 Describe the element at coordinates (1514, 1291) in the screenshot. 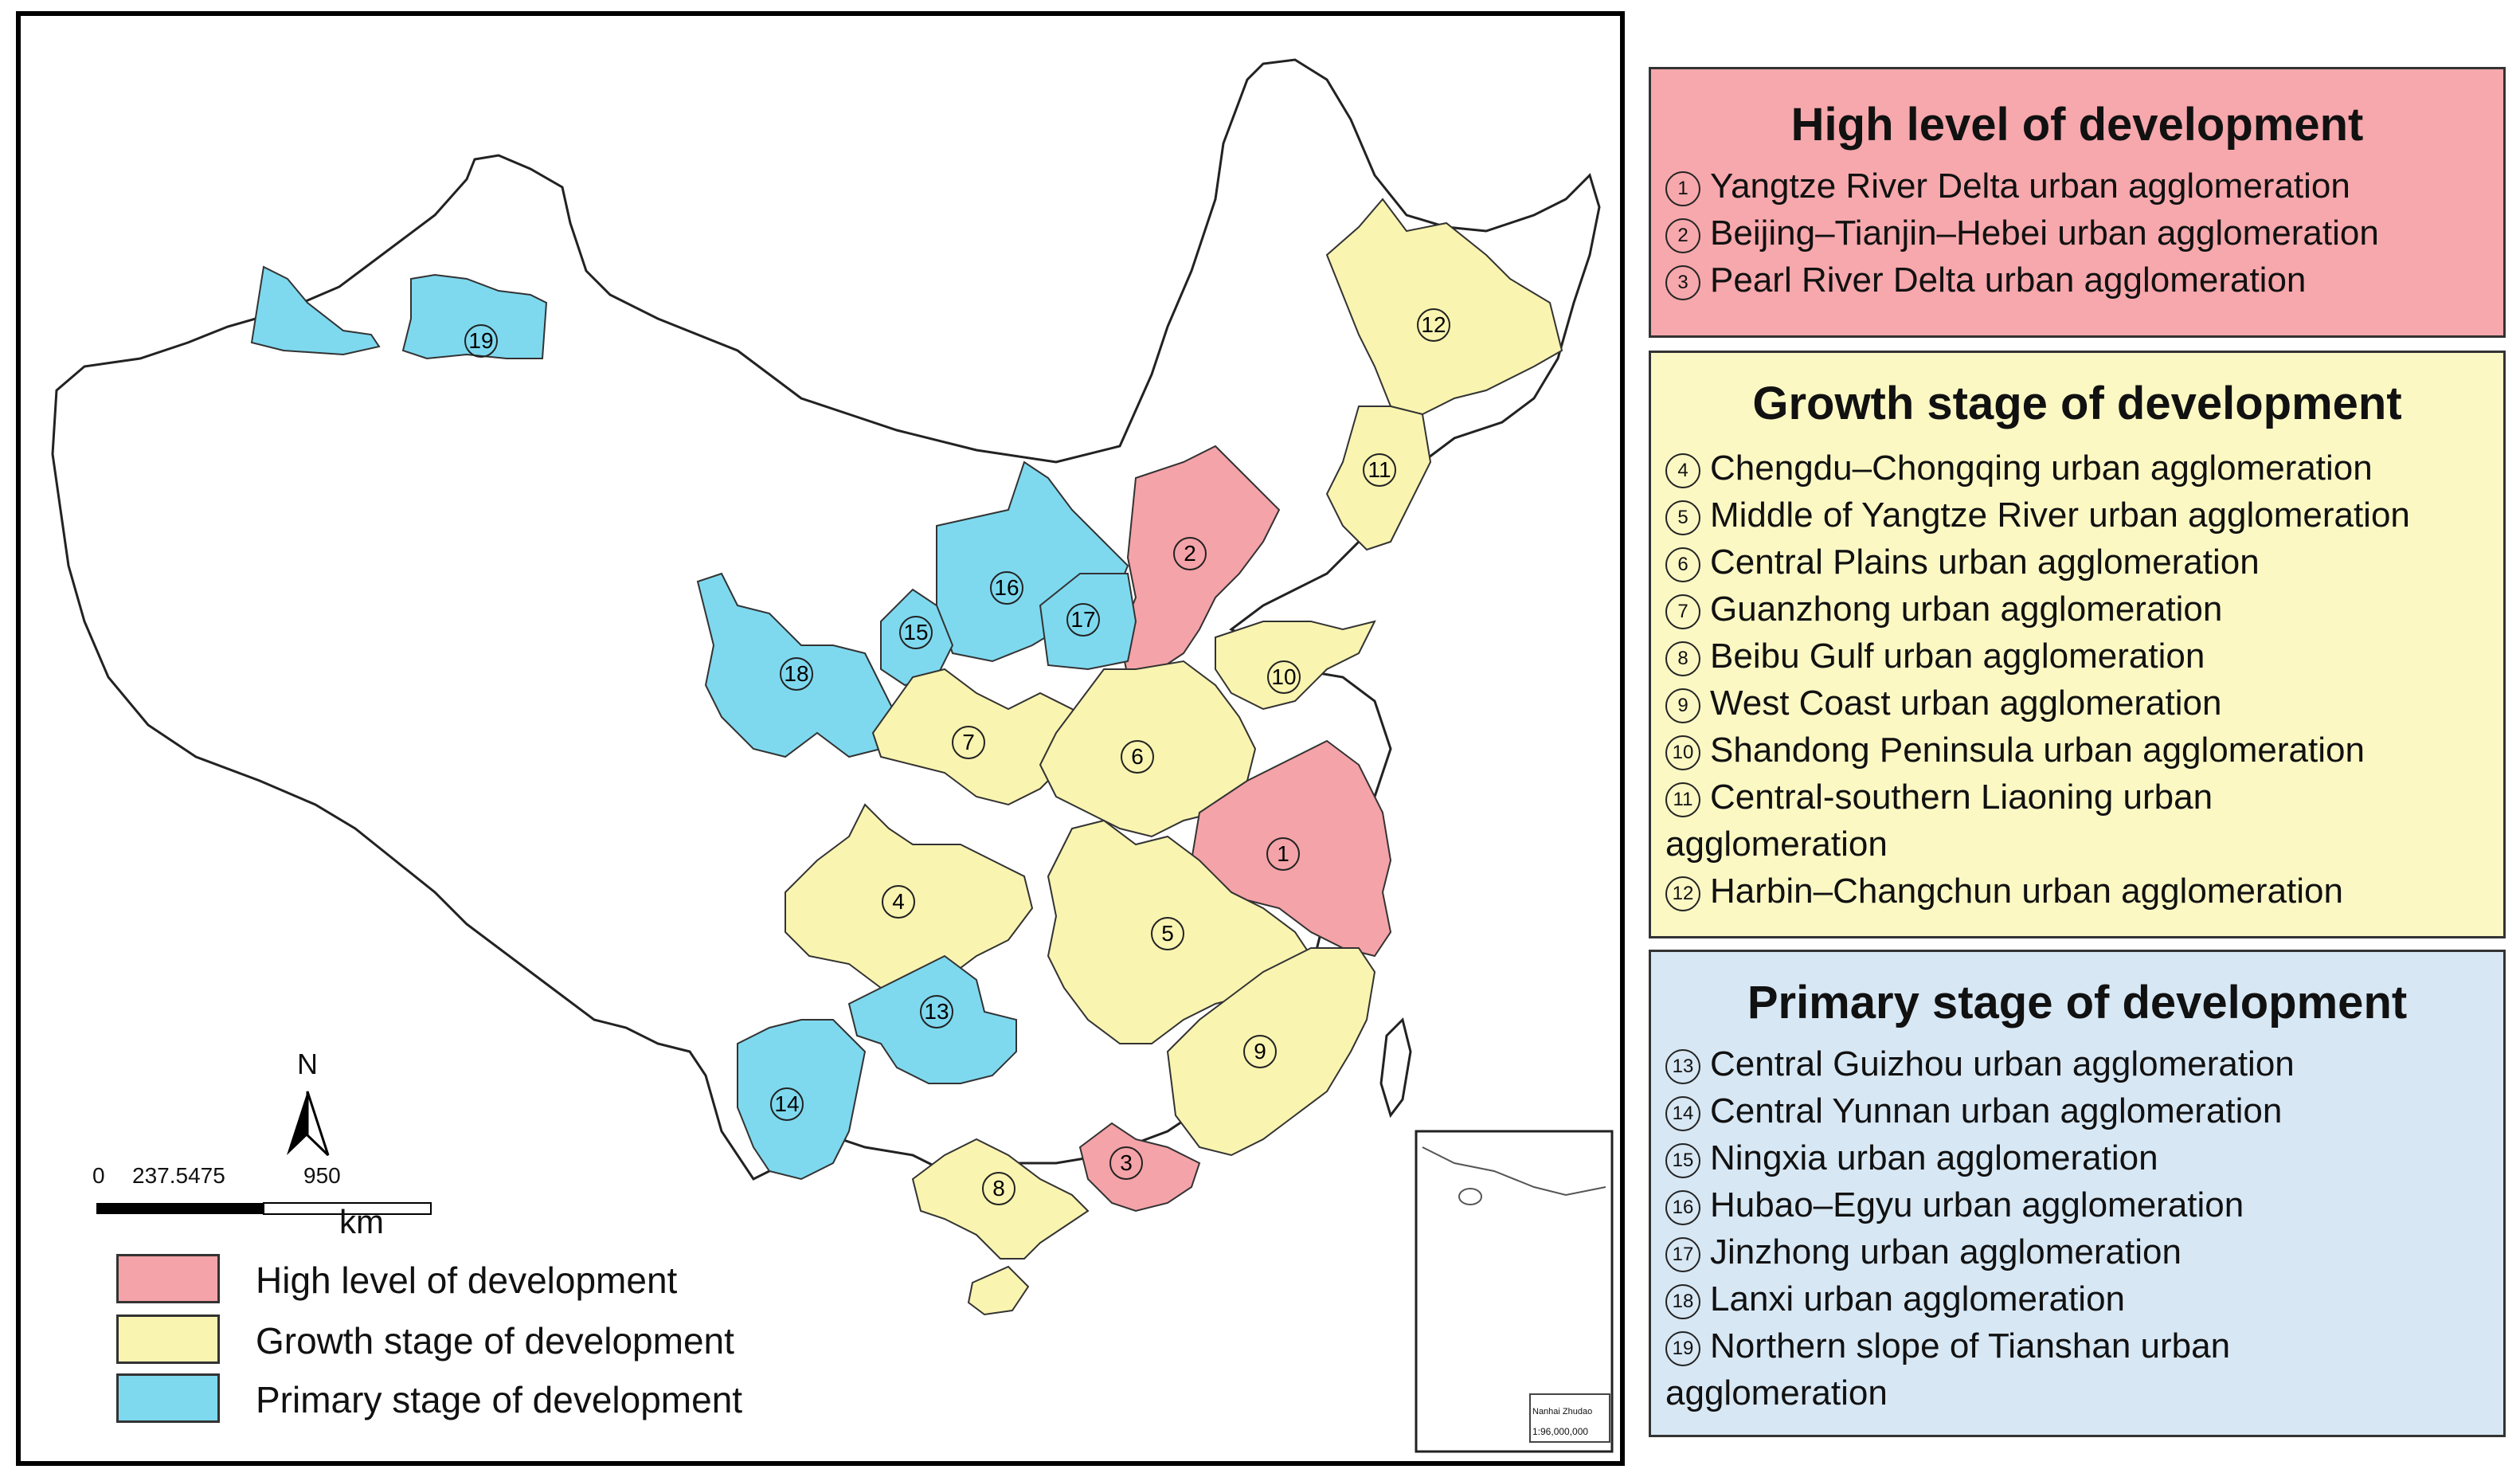

I see `inset-map` at that location.